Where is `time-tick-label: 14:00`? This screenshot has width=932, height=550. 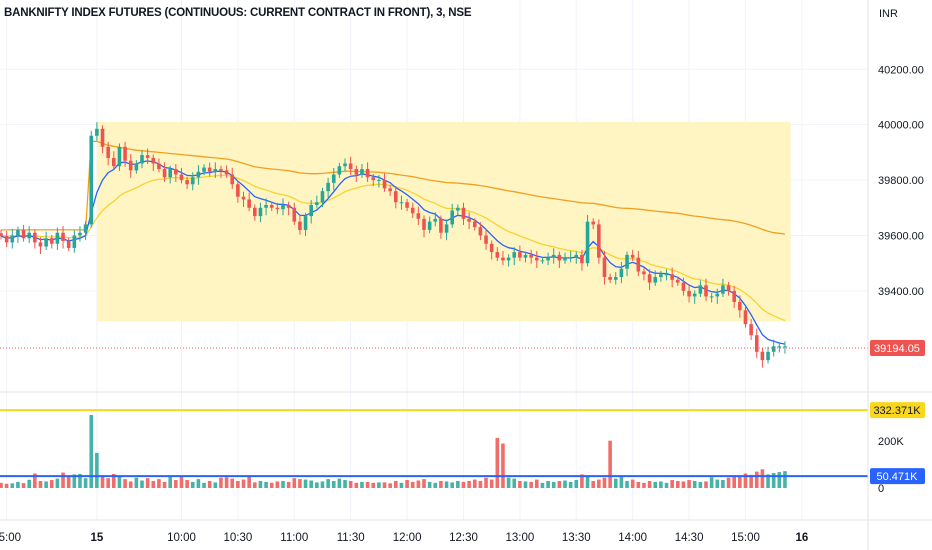
time-tick-label: 14:00 is located at coordinates (632, 538).